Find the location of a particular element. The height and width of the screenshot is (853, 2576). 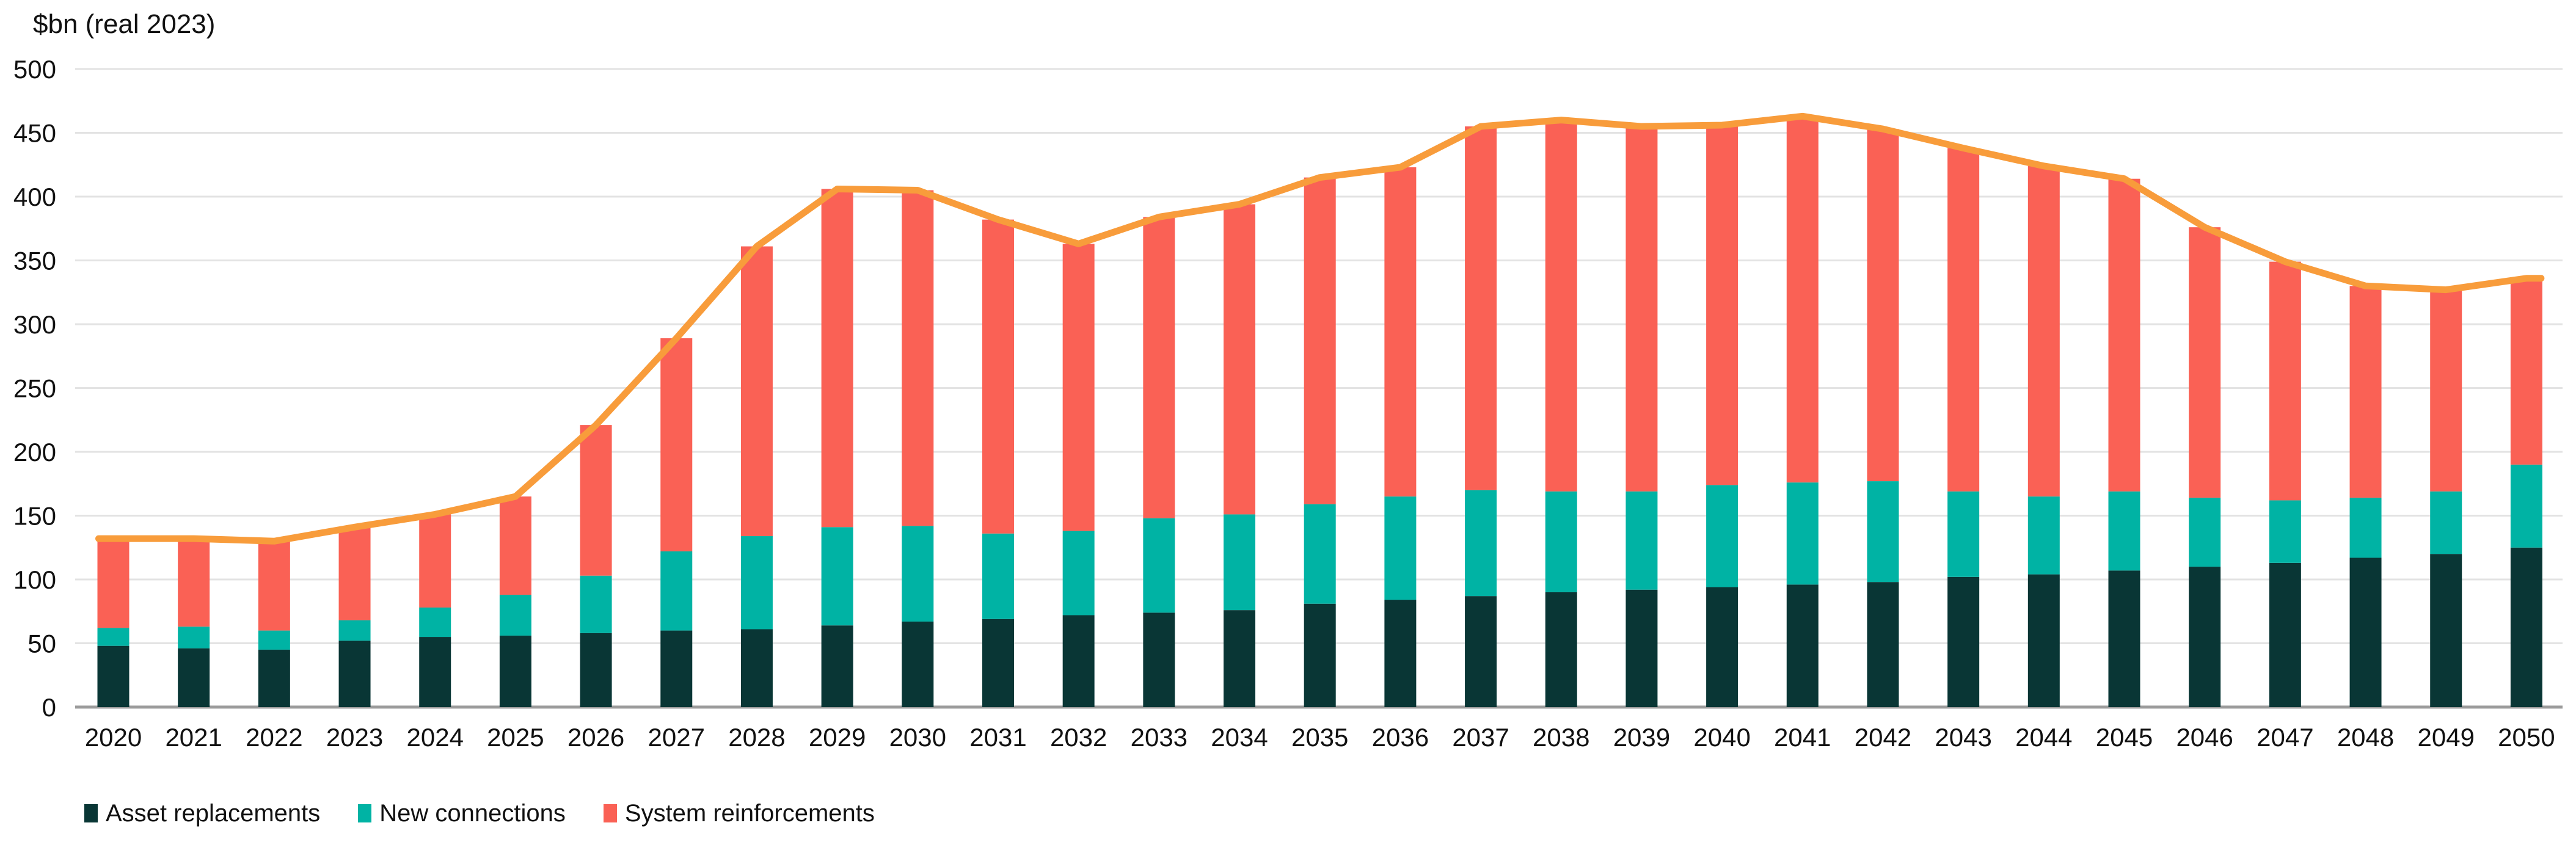

y-tick-label: 350 is located at coordinates (34, 261).